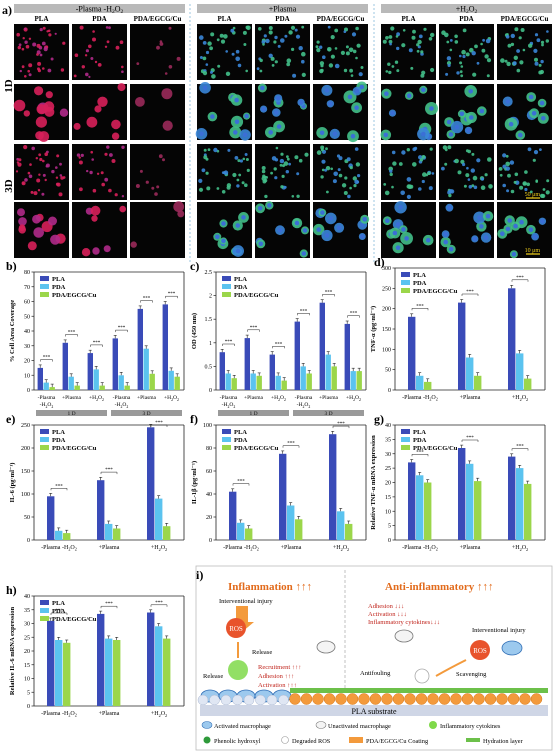 The image size is (554, 752). I want to click on bar-h, so click(67, 674).